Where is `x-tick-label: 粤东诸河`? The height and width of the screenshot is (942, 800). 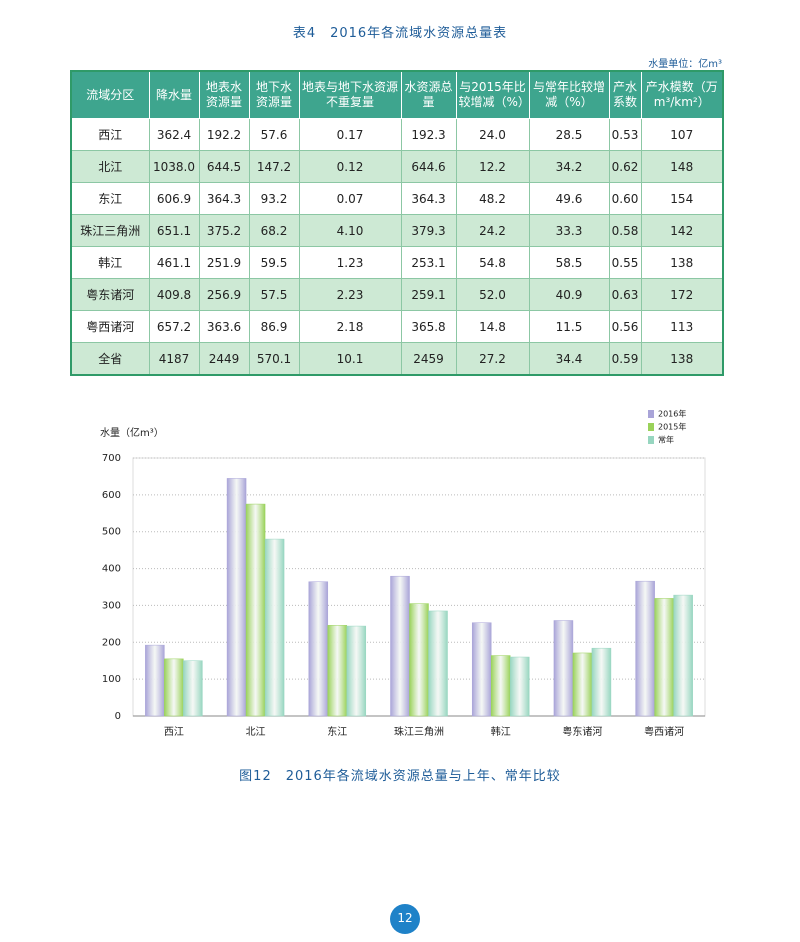 x-tick-label: 粤东诸河 is located at coordinates (582, 731).